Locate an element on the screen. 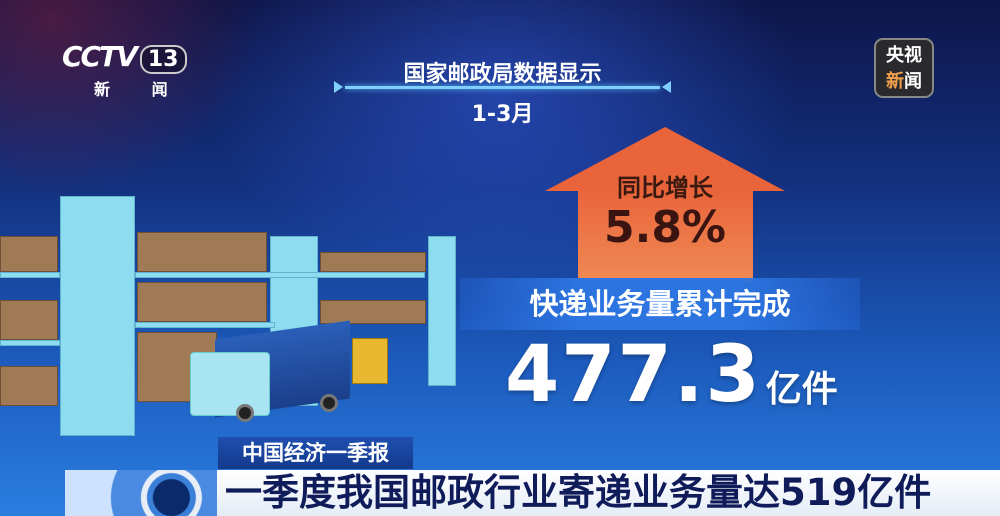 This screenshot has height=516, width=1000. corner-logo-accent: 新 is located at coordinates (895, 81).